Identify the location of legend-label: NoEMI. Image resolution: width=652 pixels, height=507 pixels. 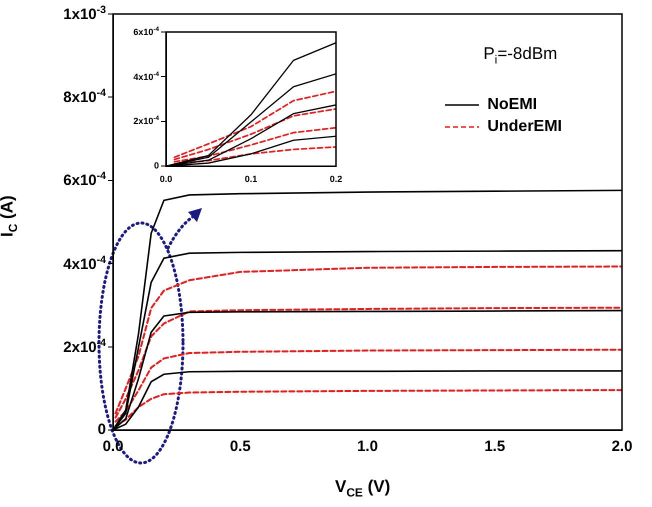
(512, 105).